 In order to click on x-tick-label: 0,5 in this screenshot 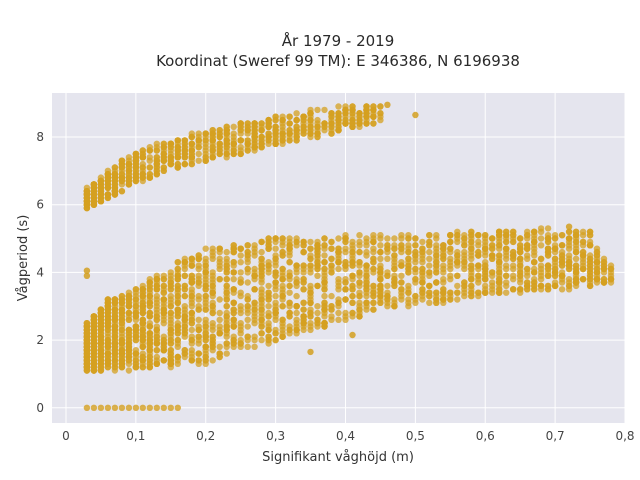, I will do `click(415, 436)`.